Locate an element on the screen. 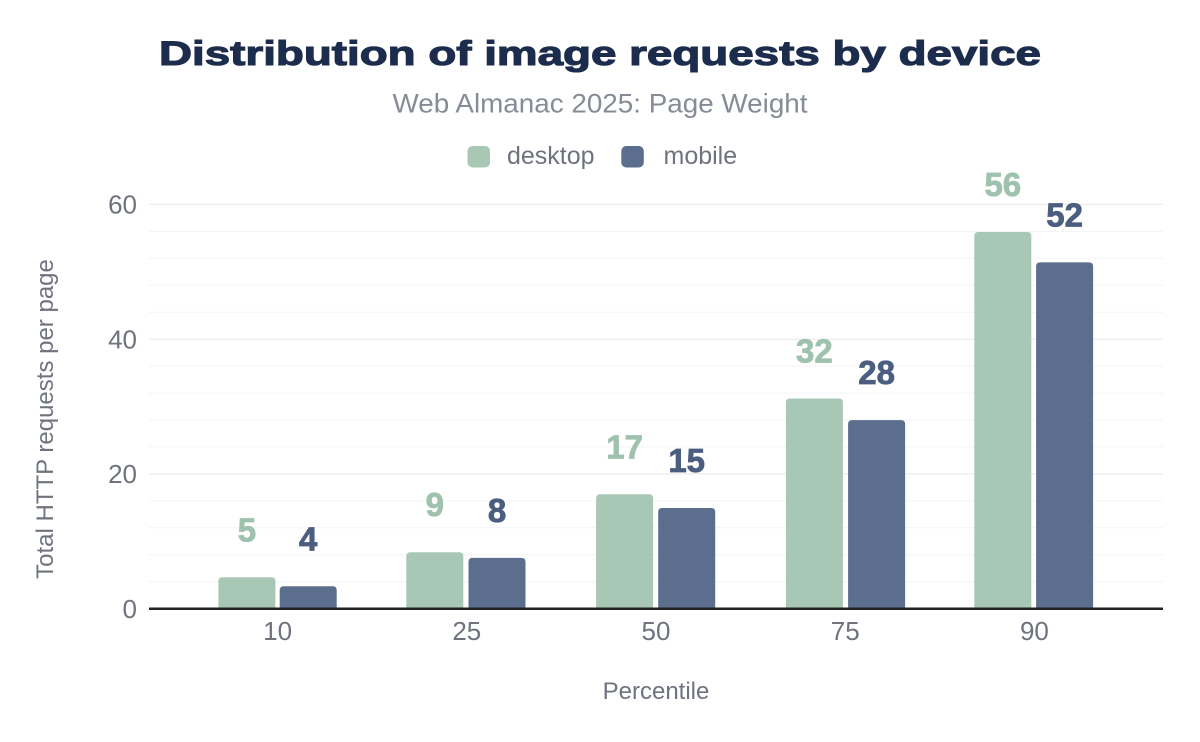 Image resolution: width=1200 pixels, height=742 pixels. svg-text: 60 is located at coordinates (122, 205).